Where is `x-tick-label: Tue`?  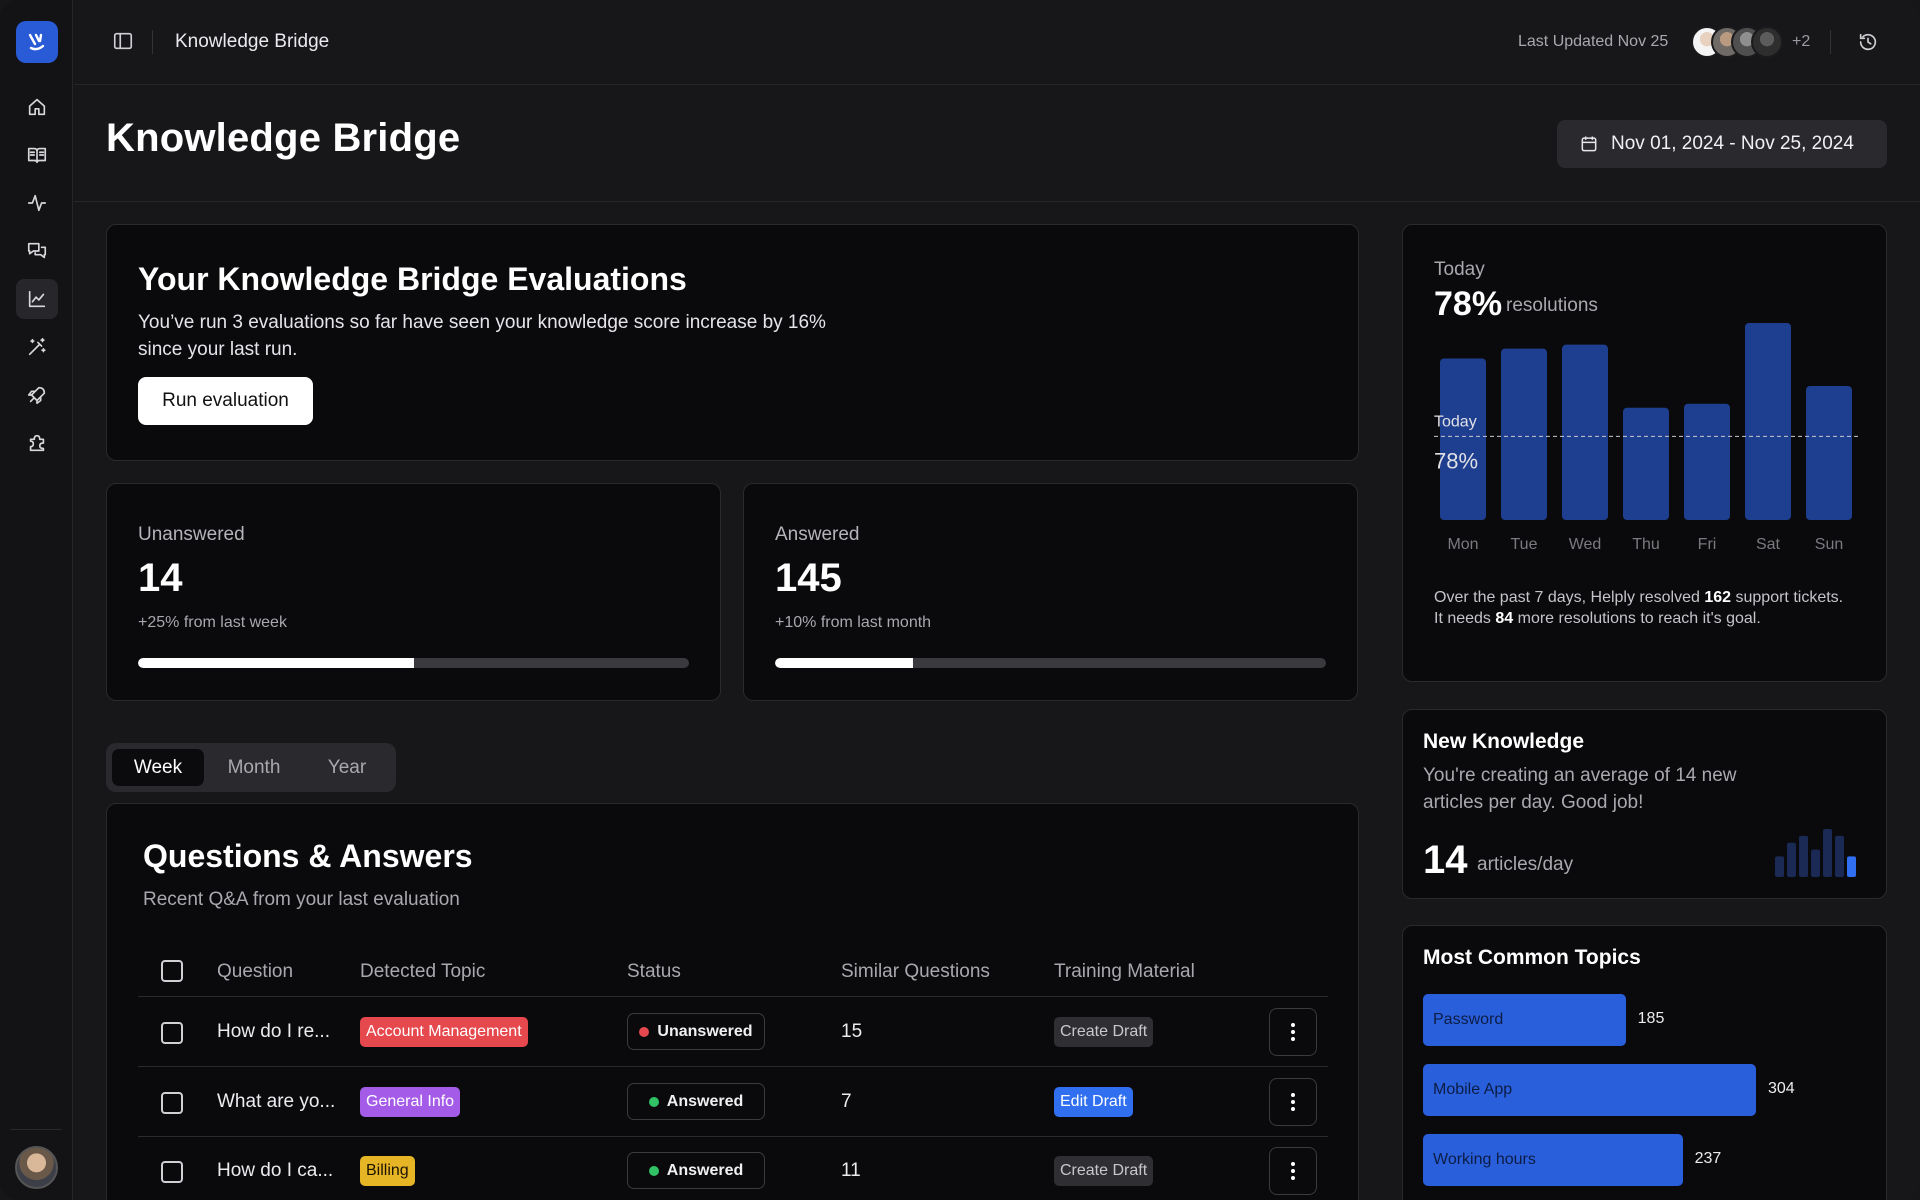 x-tick-label: Tue is located at coordinates (1524, 544).